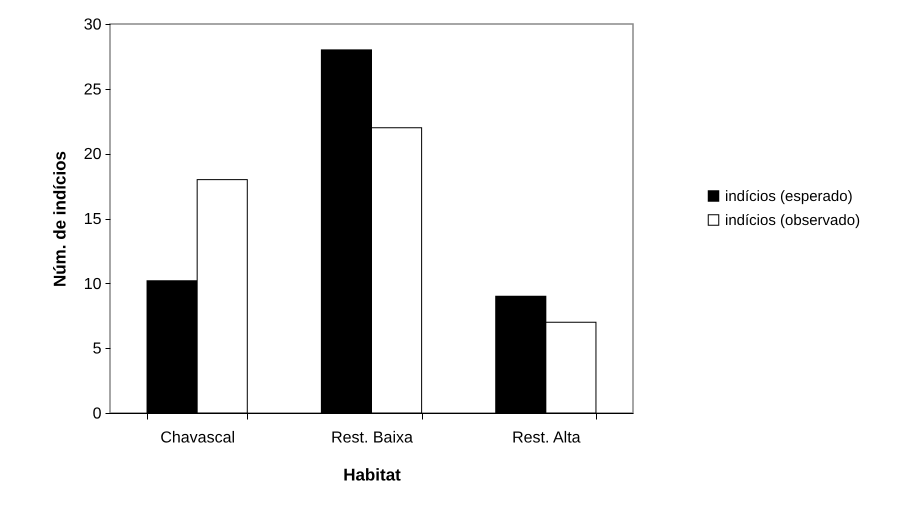  Describe the element at coordinates (792, 220) in the screenshot. I see `legend-label: indícios (observado)` at that location.